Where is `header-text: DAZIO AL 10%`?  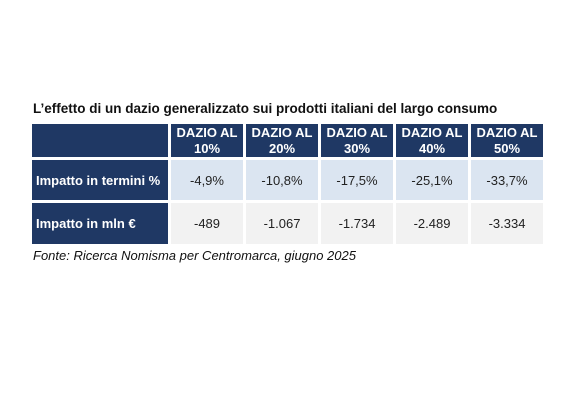
header-text: DAZIO AL 10% is located at coordinates (207, 140).